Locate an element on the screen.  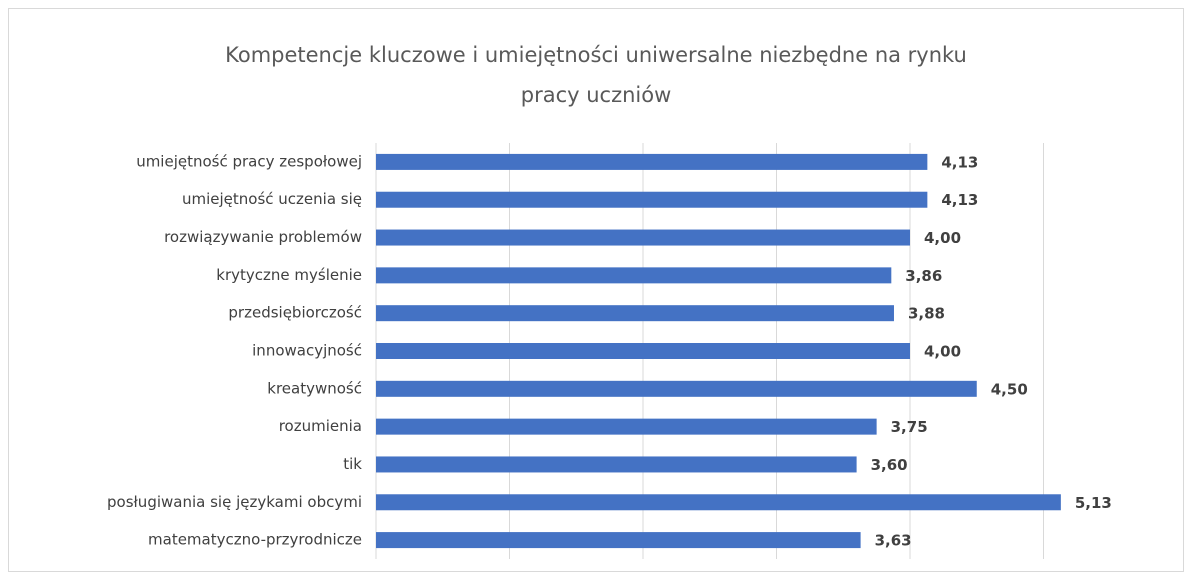
y-tick-label: umiejętność uczenia się is located at coordinates (272, 199).